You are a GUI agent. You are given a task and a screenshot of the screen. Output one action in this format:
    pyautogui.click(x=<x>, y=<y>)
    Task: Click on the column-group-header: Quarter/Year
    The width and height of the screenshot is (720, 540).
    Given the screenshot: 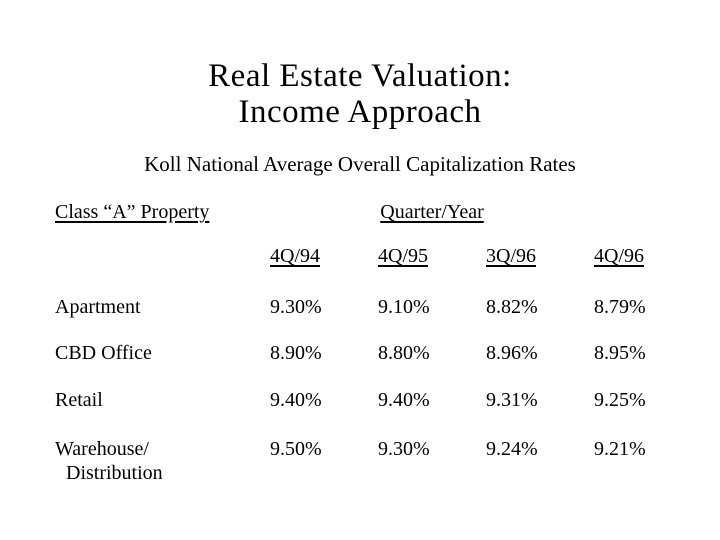 What is the action you would take?
    pyautogui.click(x=432, y=212)
    